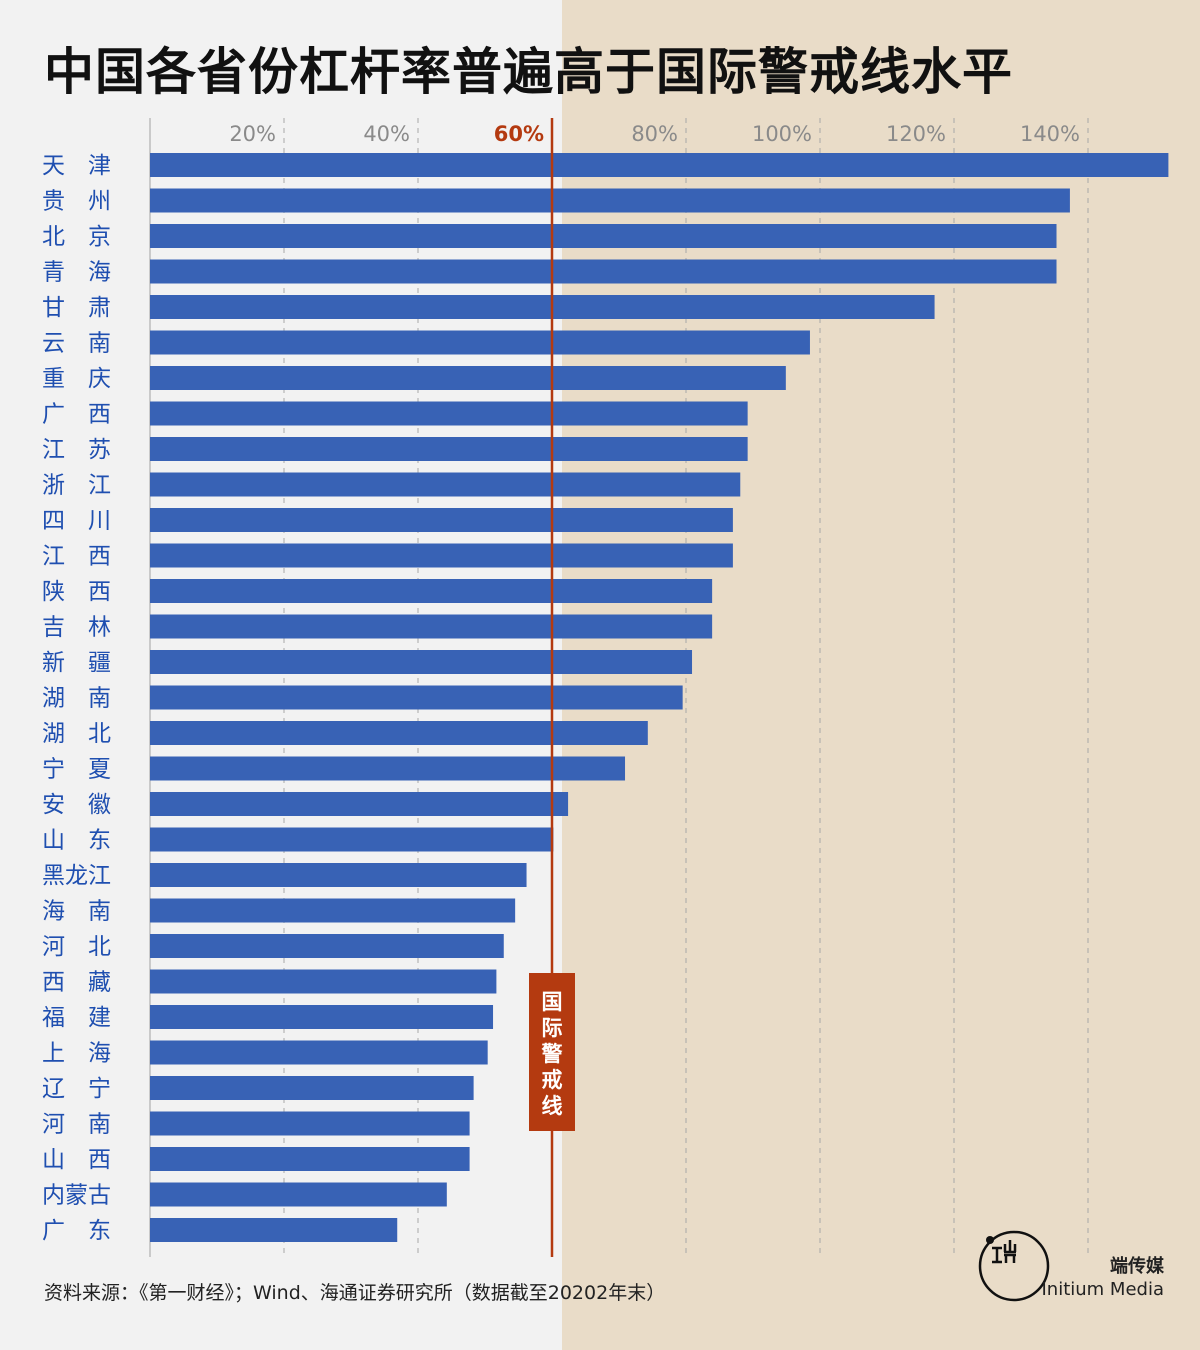  Describe the element at coordinates (552, 1106) in the screenshot. I see `threshold-label-char: 线` at that location.